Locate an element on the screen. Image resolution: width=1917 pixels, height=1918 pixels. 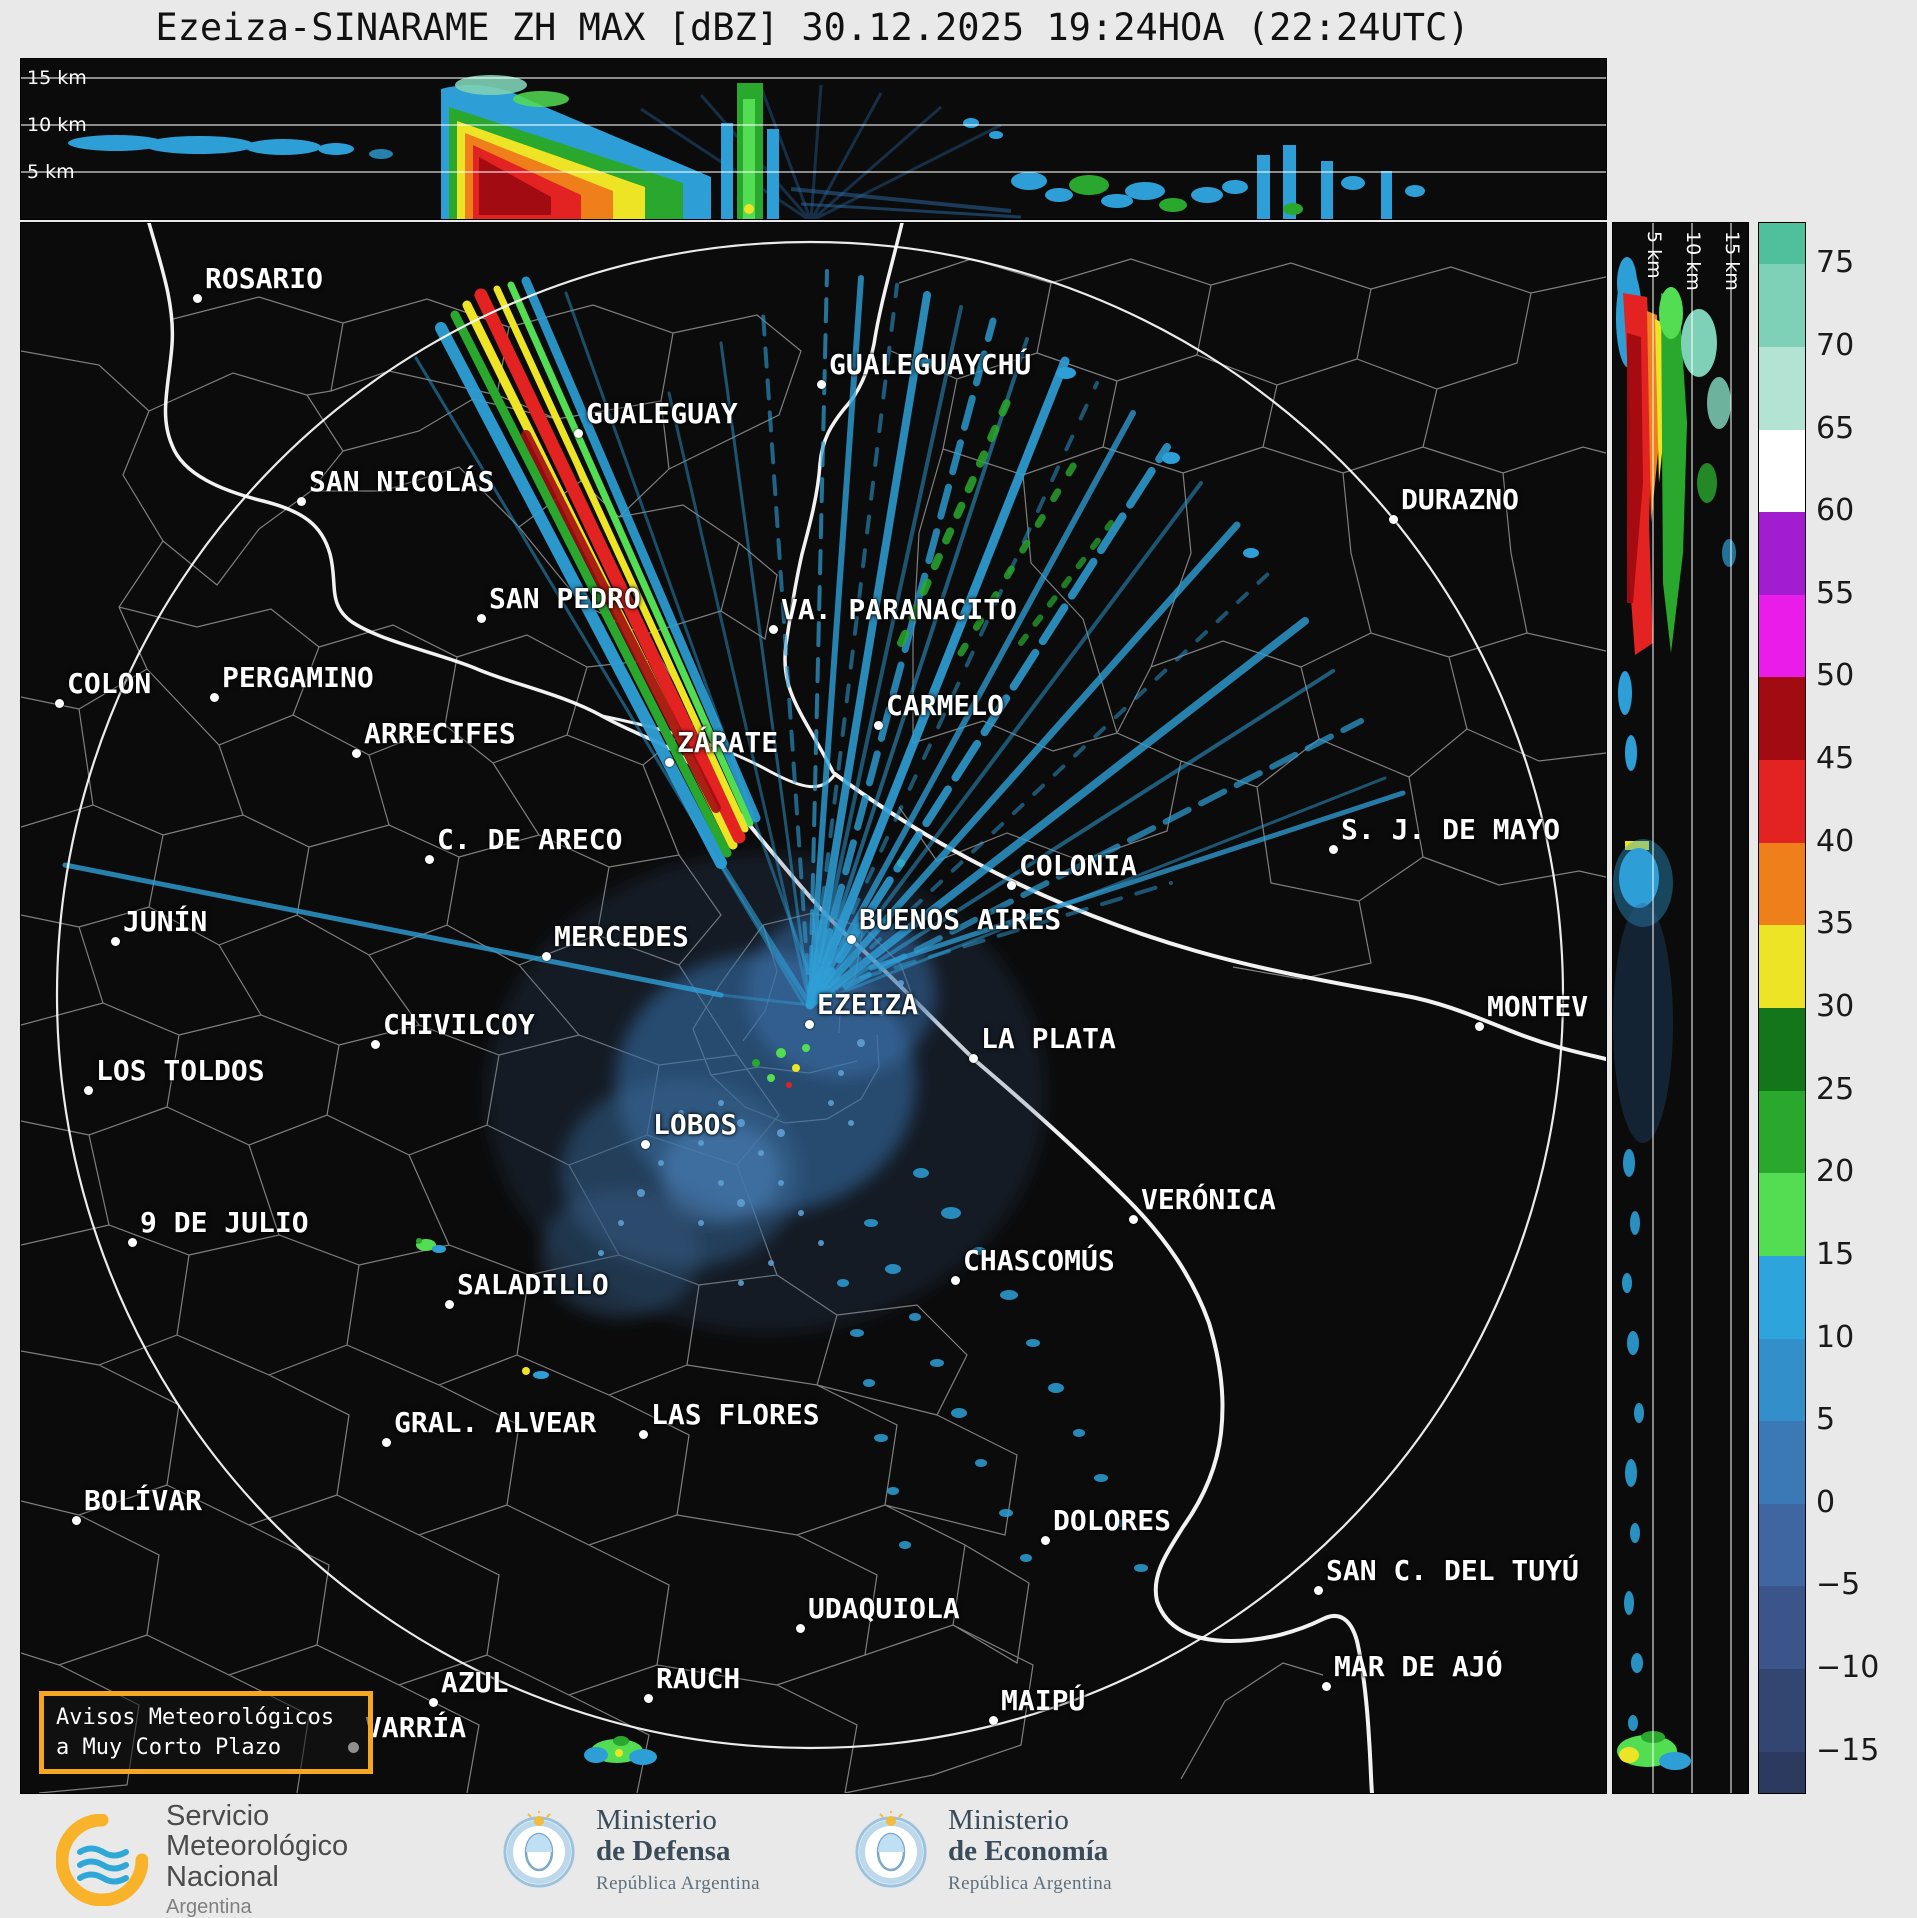
city-label: BUENOS AIRES is located at coordinates (960, 919).